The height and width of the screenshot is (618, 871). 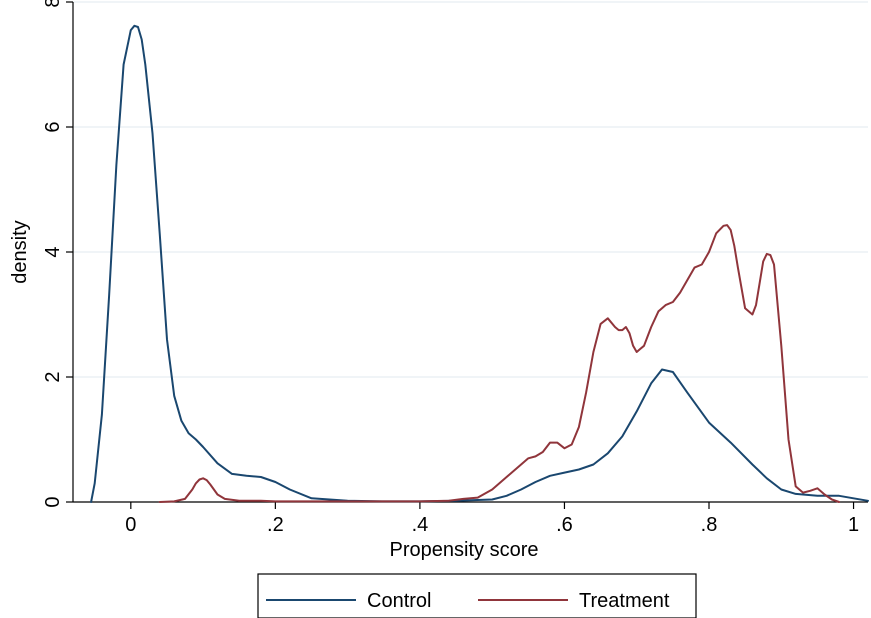 What do you see at coordinates (464, 550) in the screenshot?
I see `x-axis-title: Propensity score` at bounding box center [464, 550].